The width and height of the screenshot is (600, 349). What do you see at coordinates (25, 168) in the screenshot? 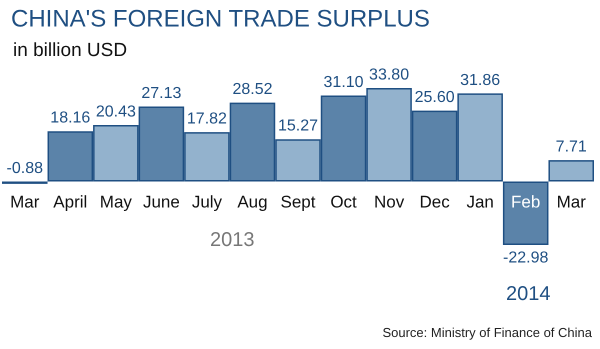
I see `data-label: -0.88` at bounding box center [25, 168].